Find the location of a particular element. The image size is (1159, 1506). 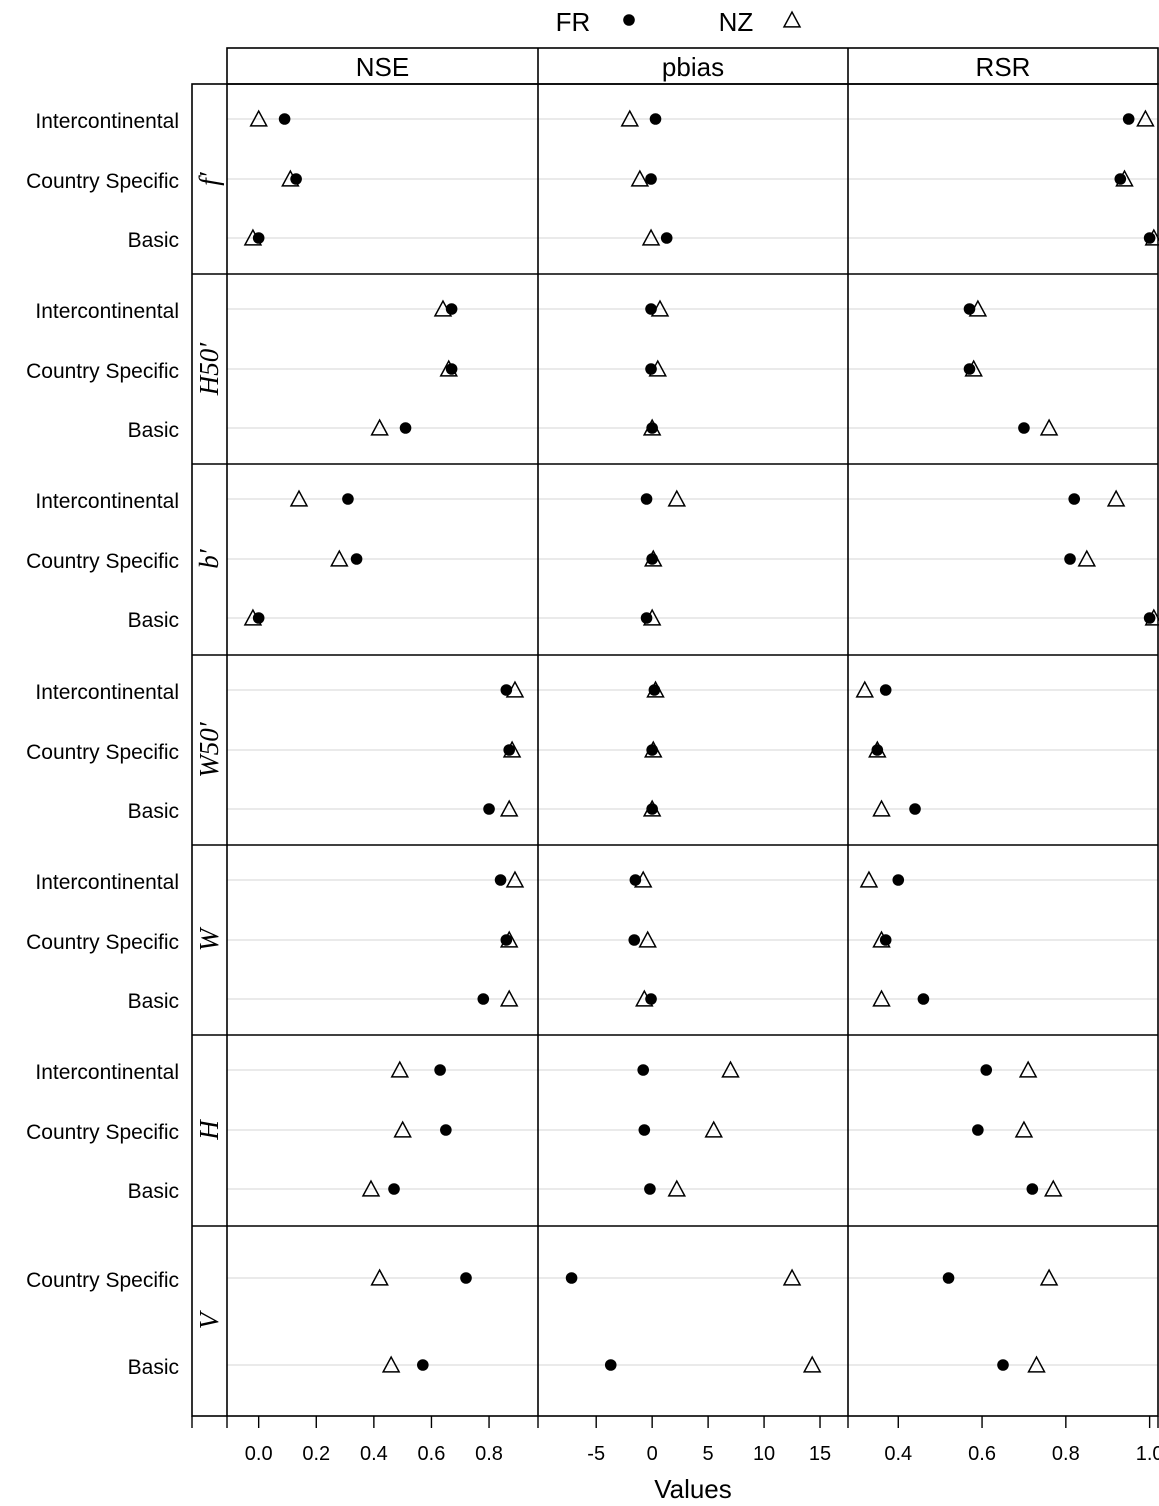

legend-label-fr: FR is located at coordinates (573, 22).